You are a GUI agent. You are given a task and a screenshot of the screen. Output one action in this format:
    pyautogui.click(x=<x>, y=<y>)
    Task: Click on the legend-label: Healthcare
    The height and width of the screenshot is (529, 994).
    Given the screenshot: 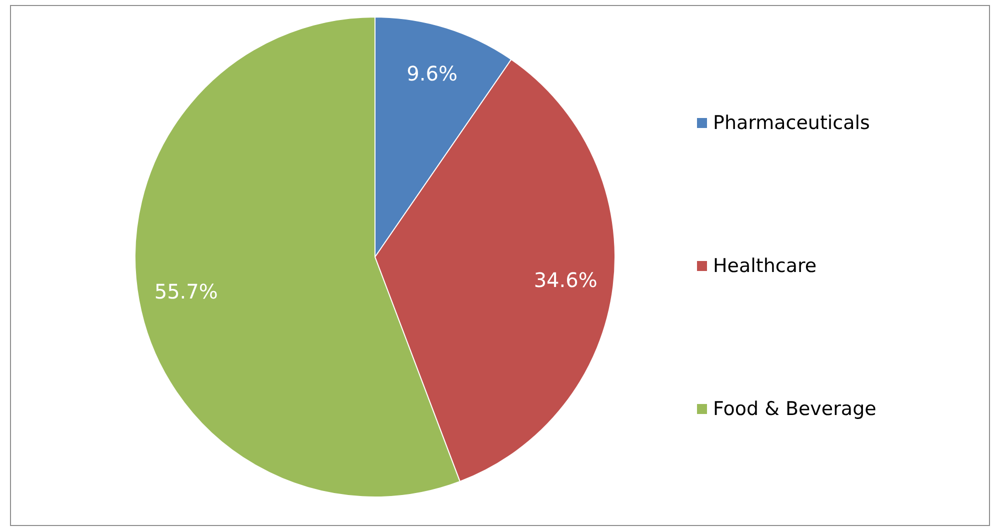 What is the action you would take?
    pyautogui.click(x=765, y=266)
    